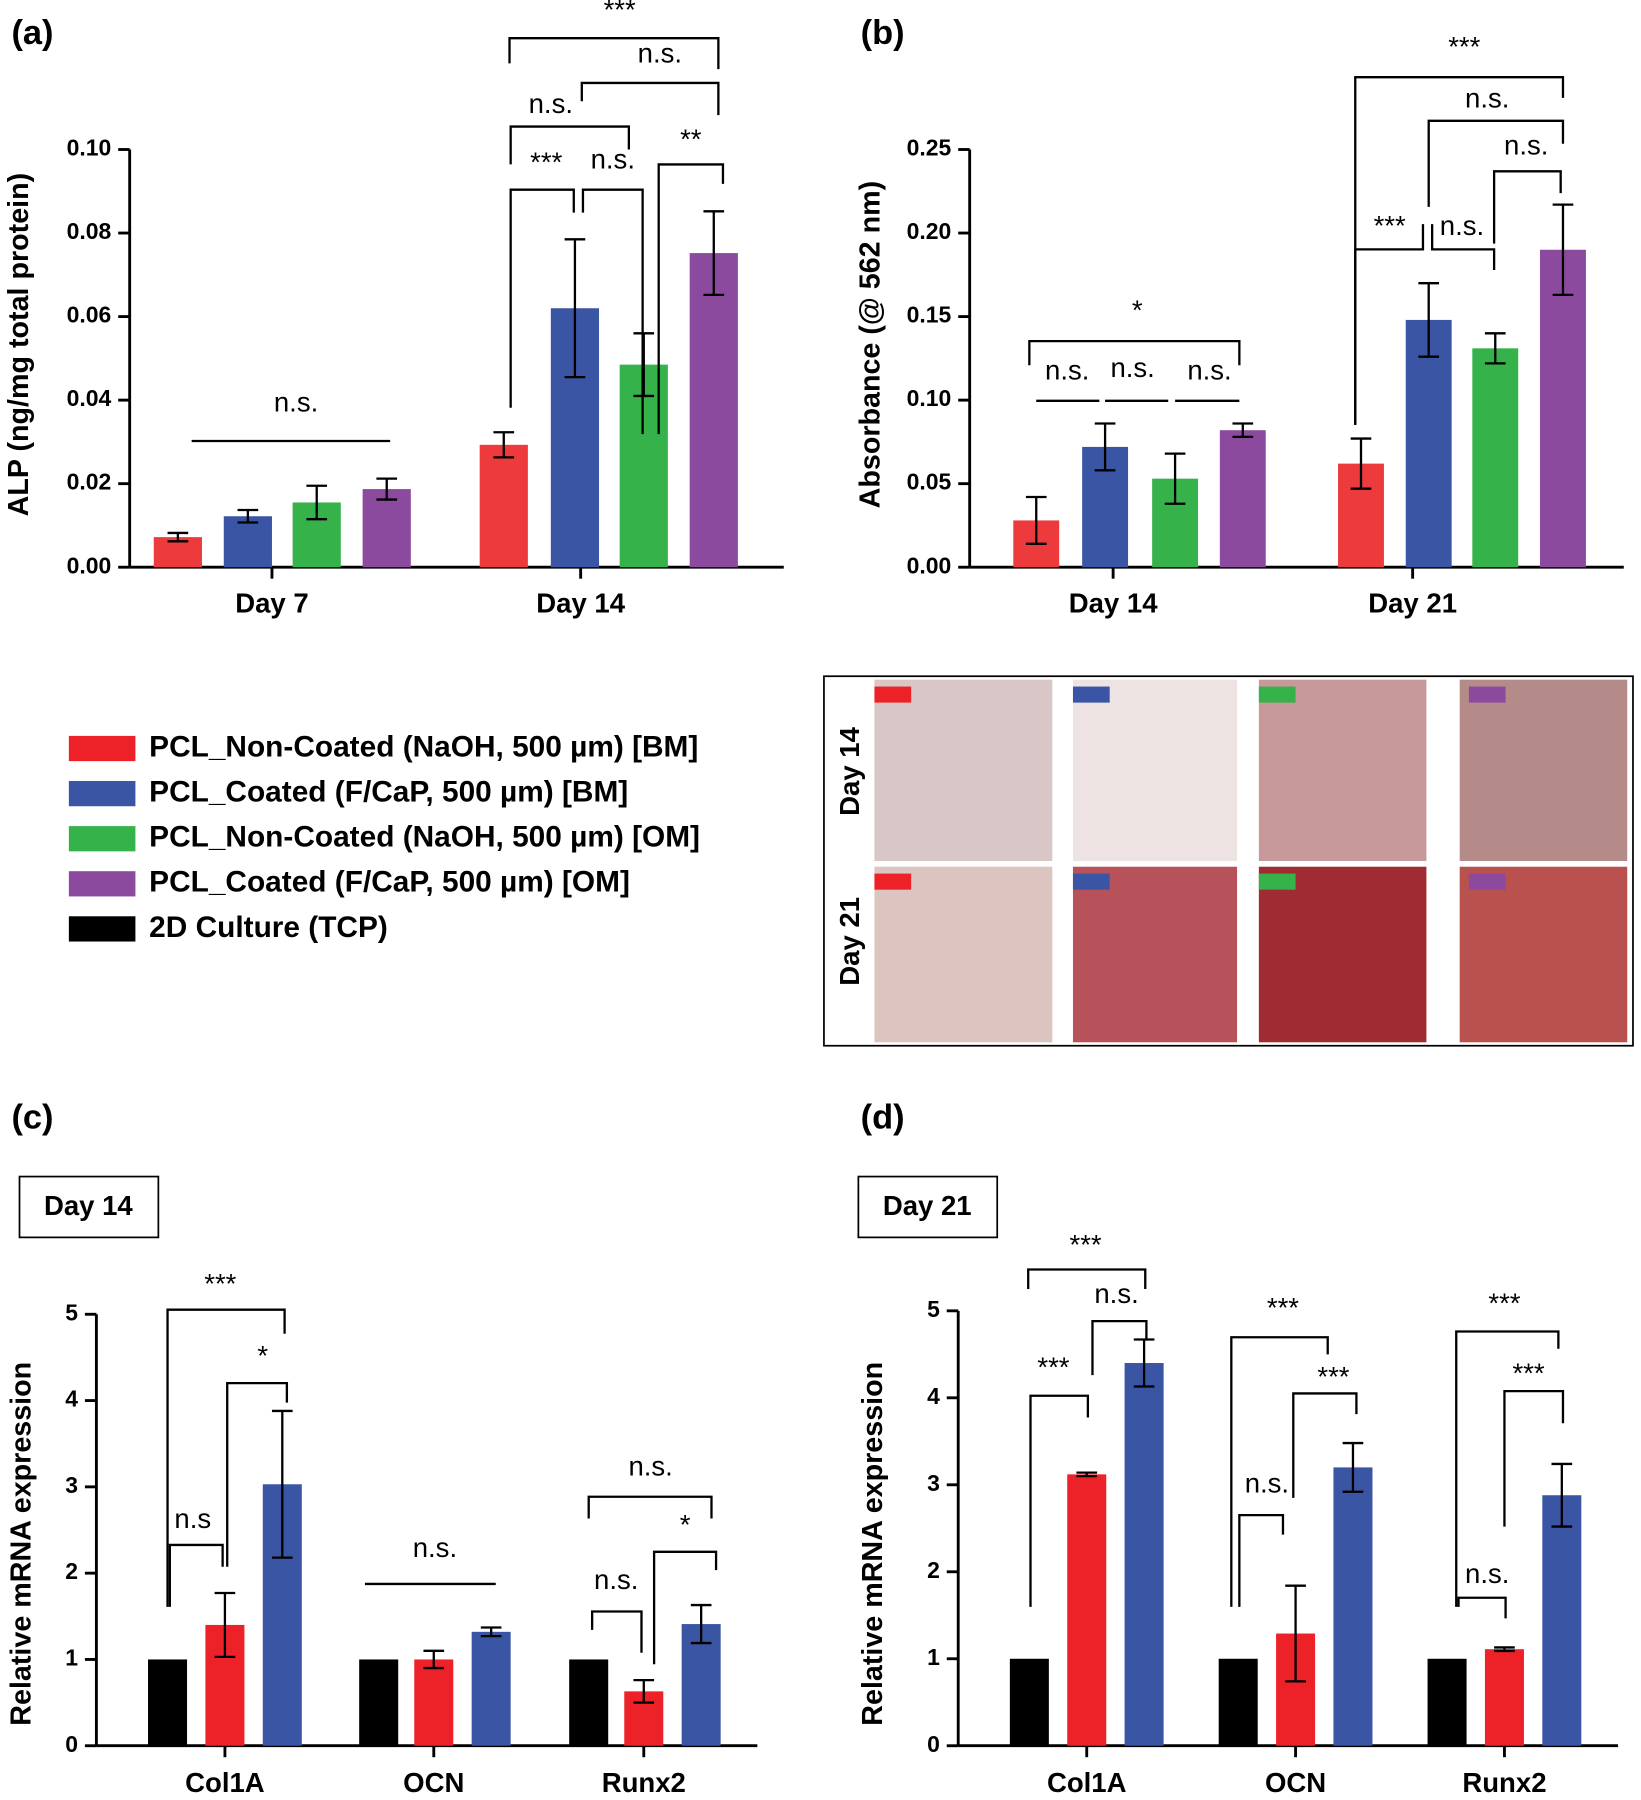 The height and width of the screenshot is (1800, 1641). Describe the element at coordinates (1504, 1782) in the screenshot. I see `x-tick-label: Runx2` at that location.